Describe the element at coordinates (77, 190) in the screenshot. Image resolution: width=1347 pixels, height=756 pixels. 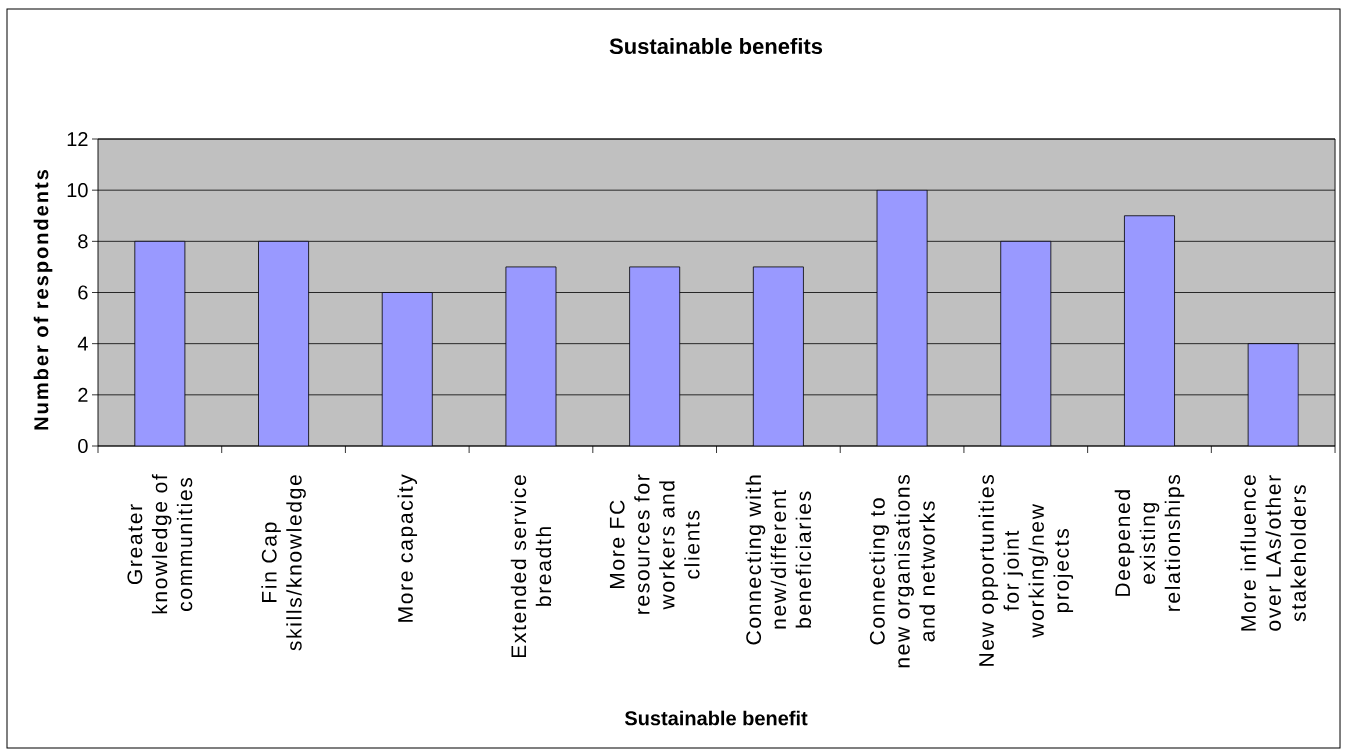
I see `y-tick-label: 10` at that location.